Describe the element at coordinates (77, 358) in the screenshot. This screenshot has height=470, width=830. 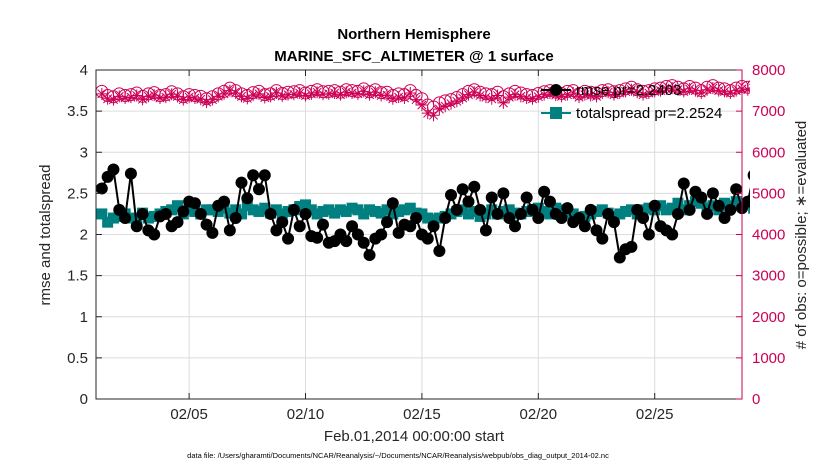
I see `y-tick-label: 0.5` at that location.